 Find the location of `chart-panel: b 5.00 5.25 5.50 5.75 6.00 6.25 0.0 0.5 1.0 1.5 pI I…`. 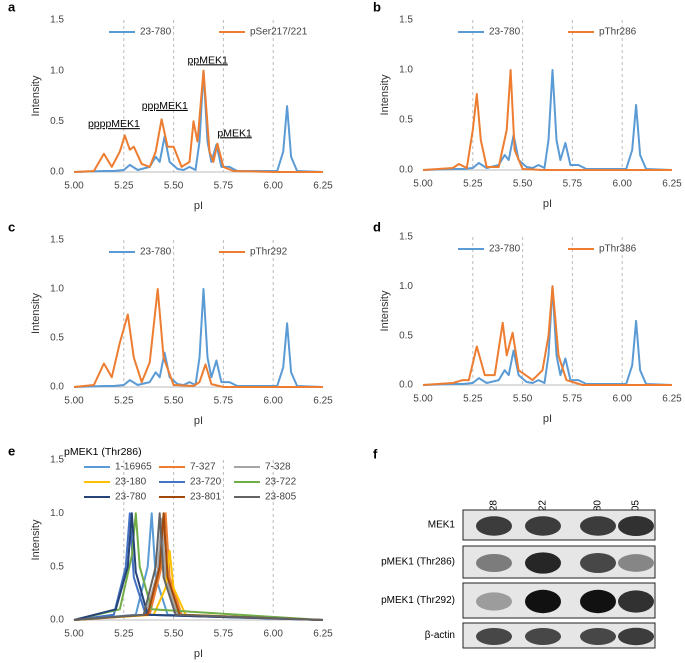

chart-panel: b 5.00 5.25 5.50 5.75 6.00 6.25 0.0 0.5 1.0 1.5 pI I… is located at coordinates (527, 105).